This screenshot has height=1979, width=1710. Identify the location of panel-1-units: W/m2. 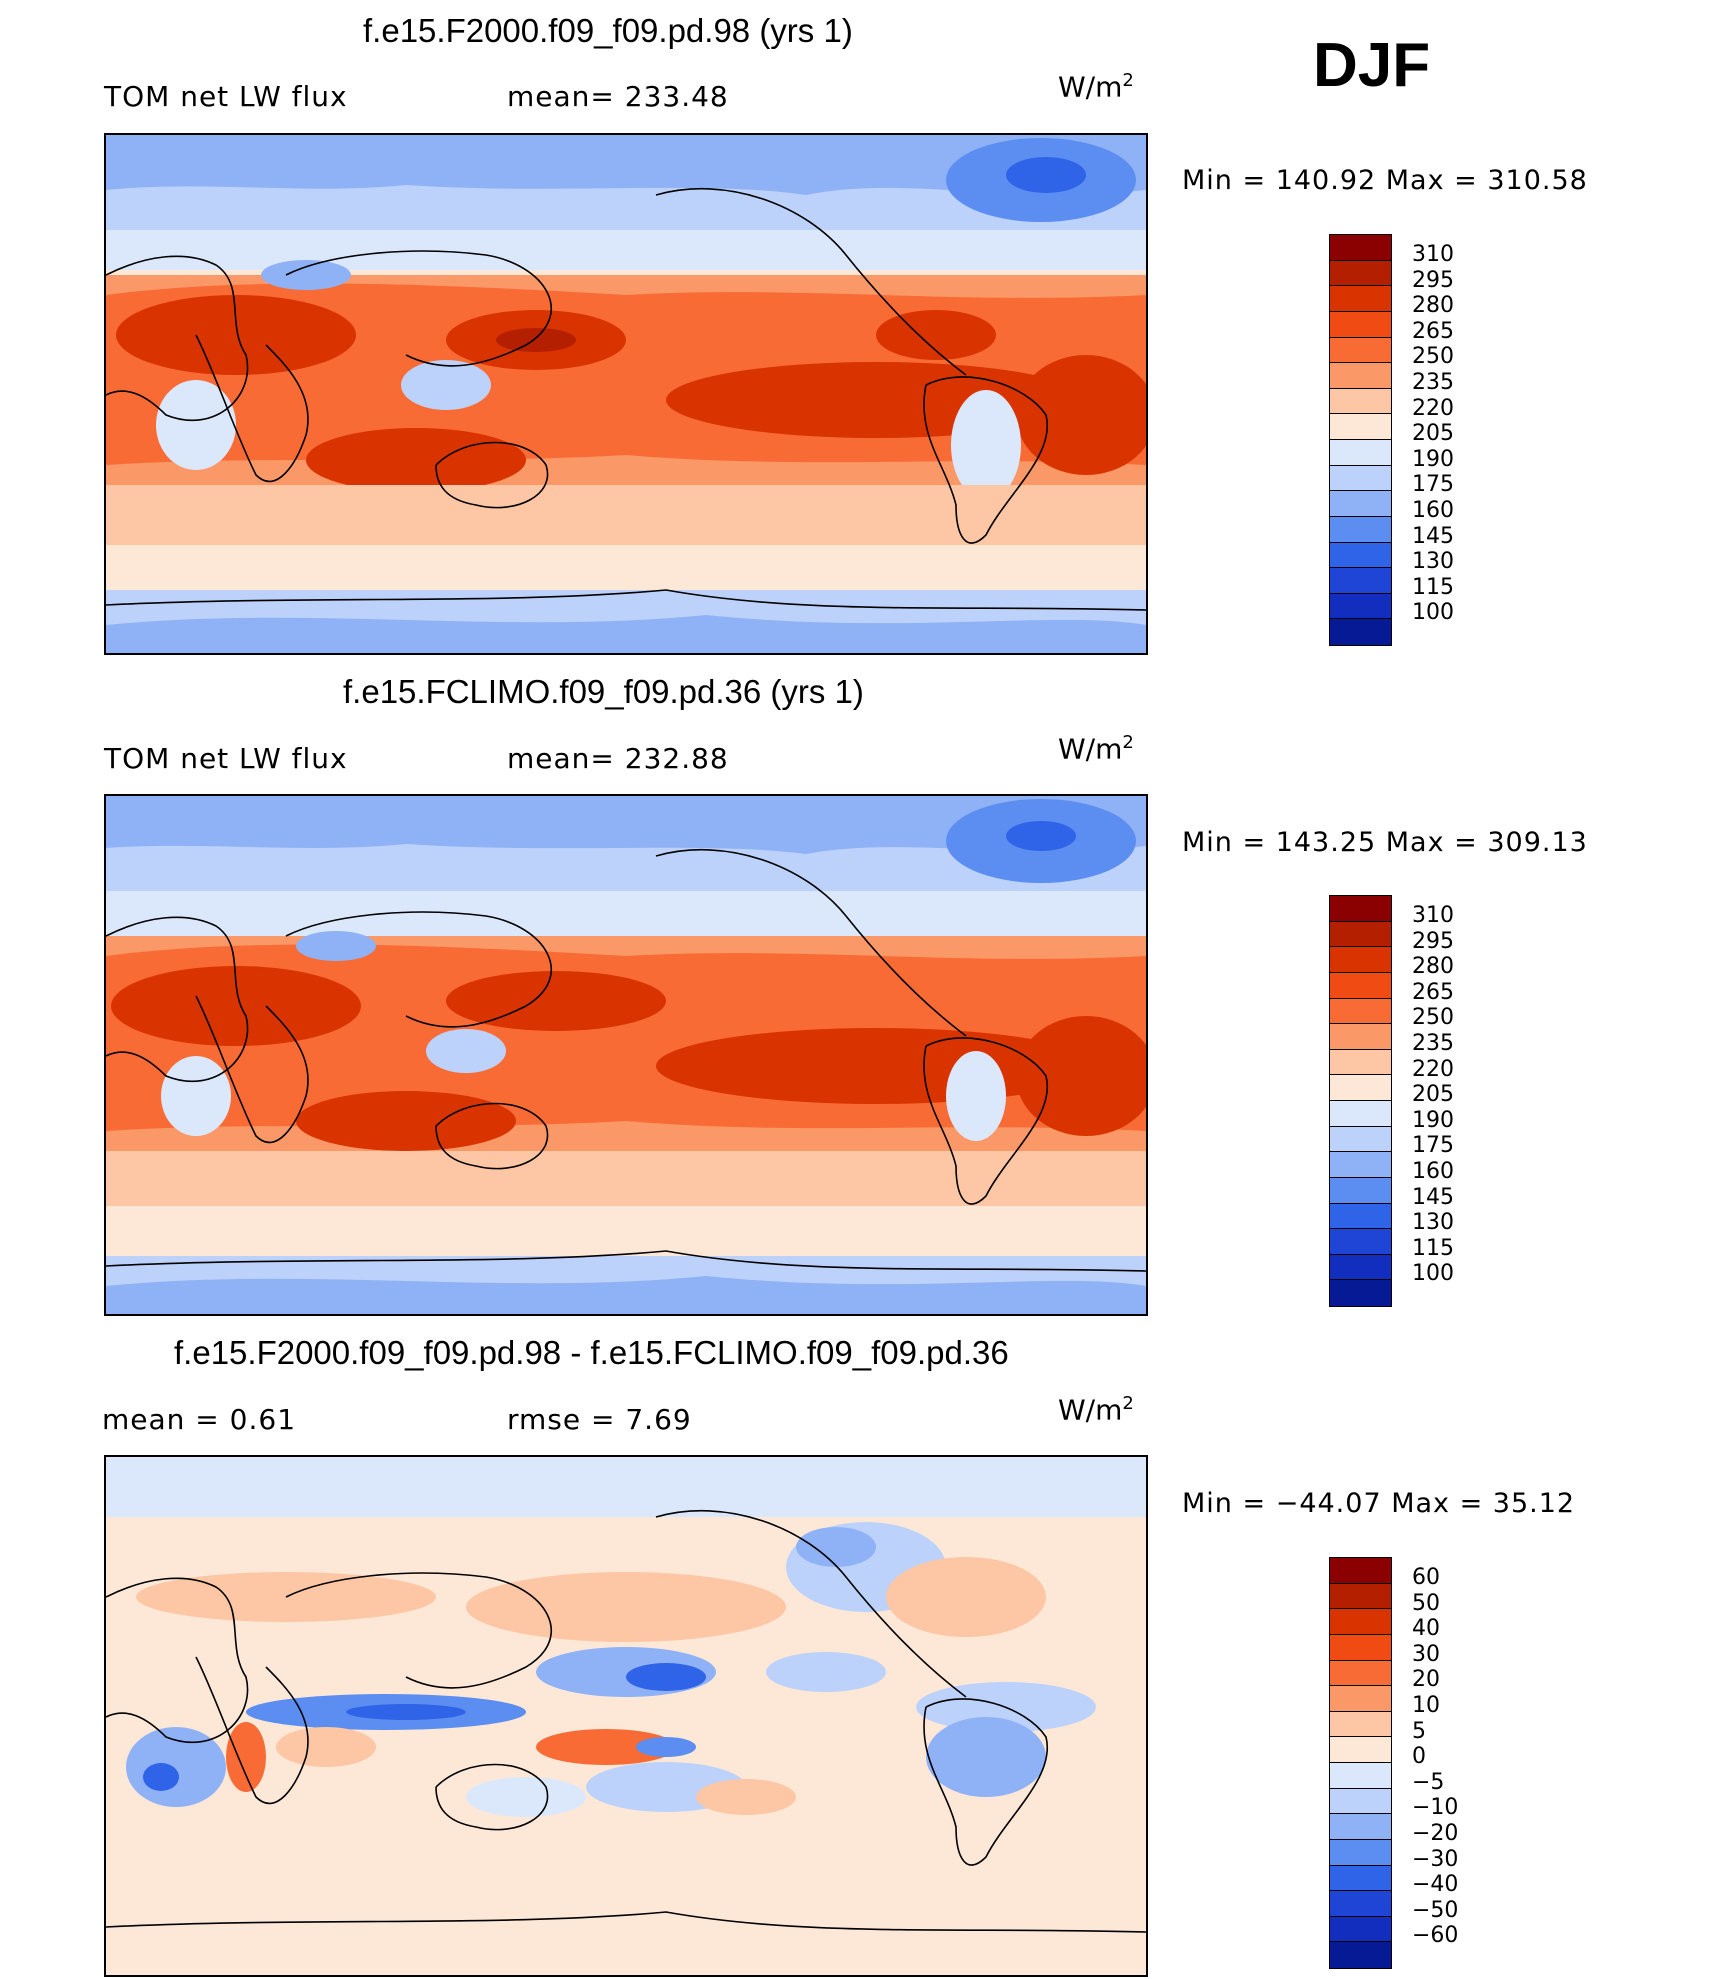
(1096, 87).